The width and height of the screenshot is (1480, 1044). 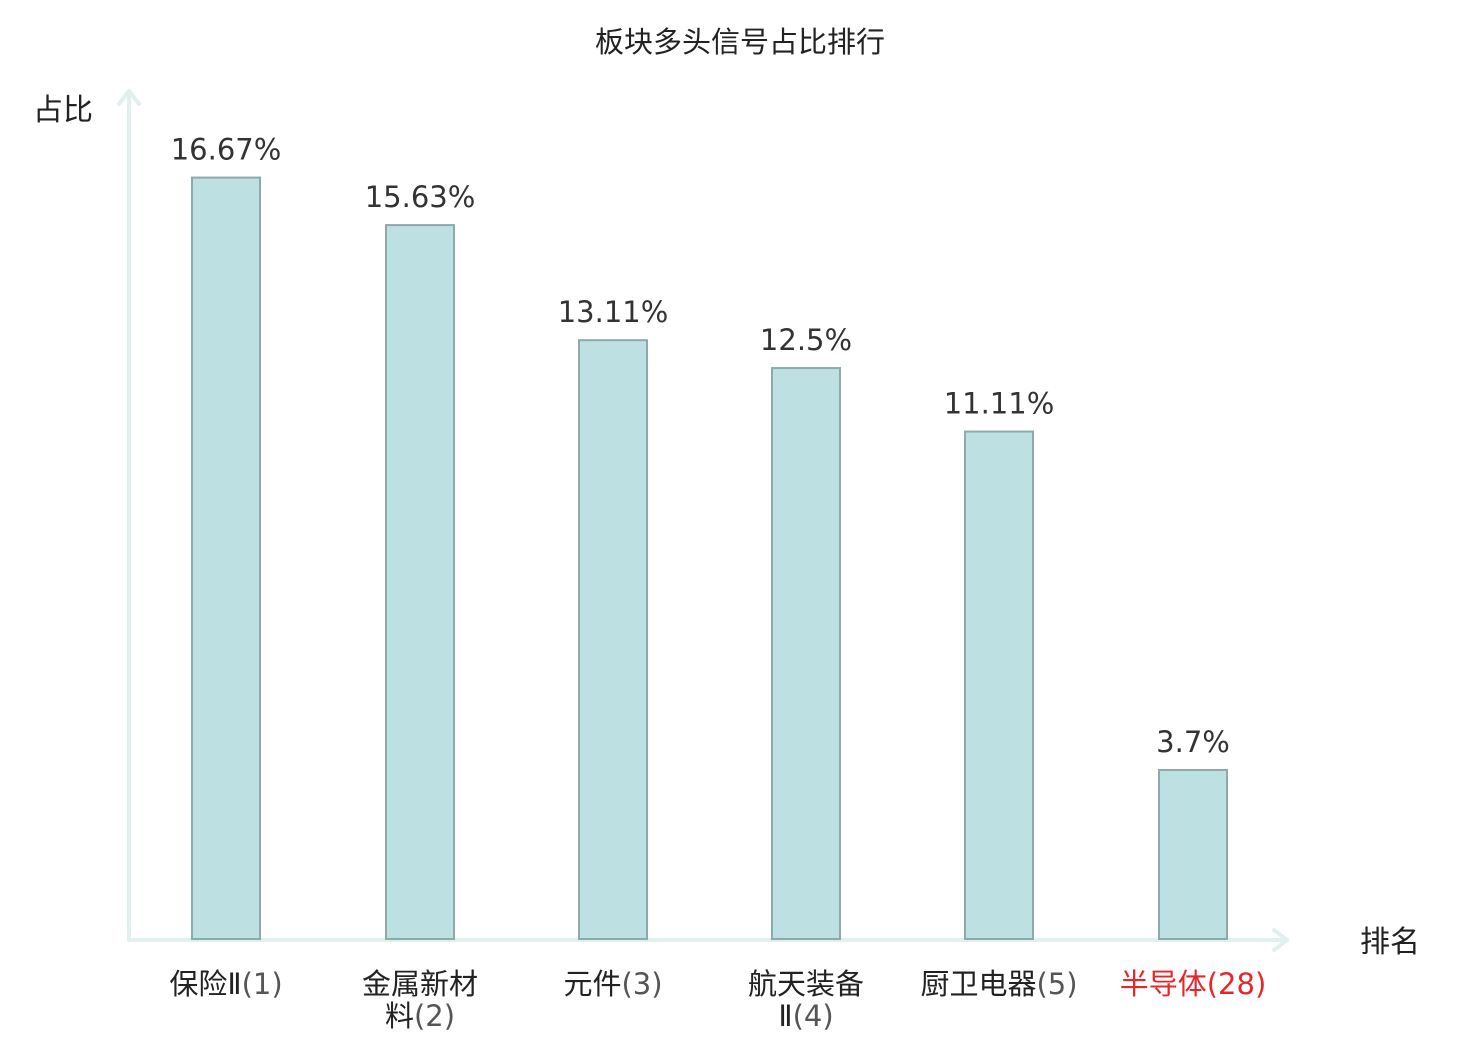 What do you see at coordinates (129, 97) in the screenshot?
I see `y-axis-arrow-icon` at bounding box center [129, 97].